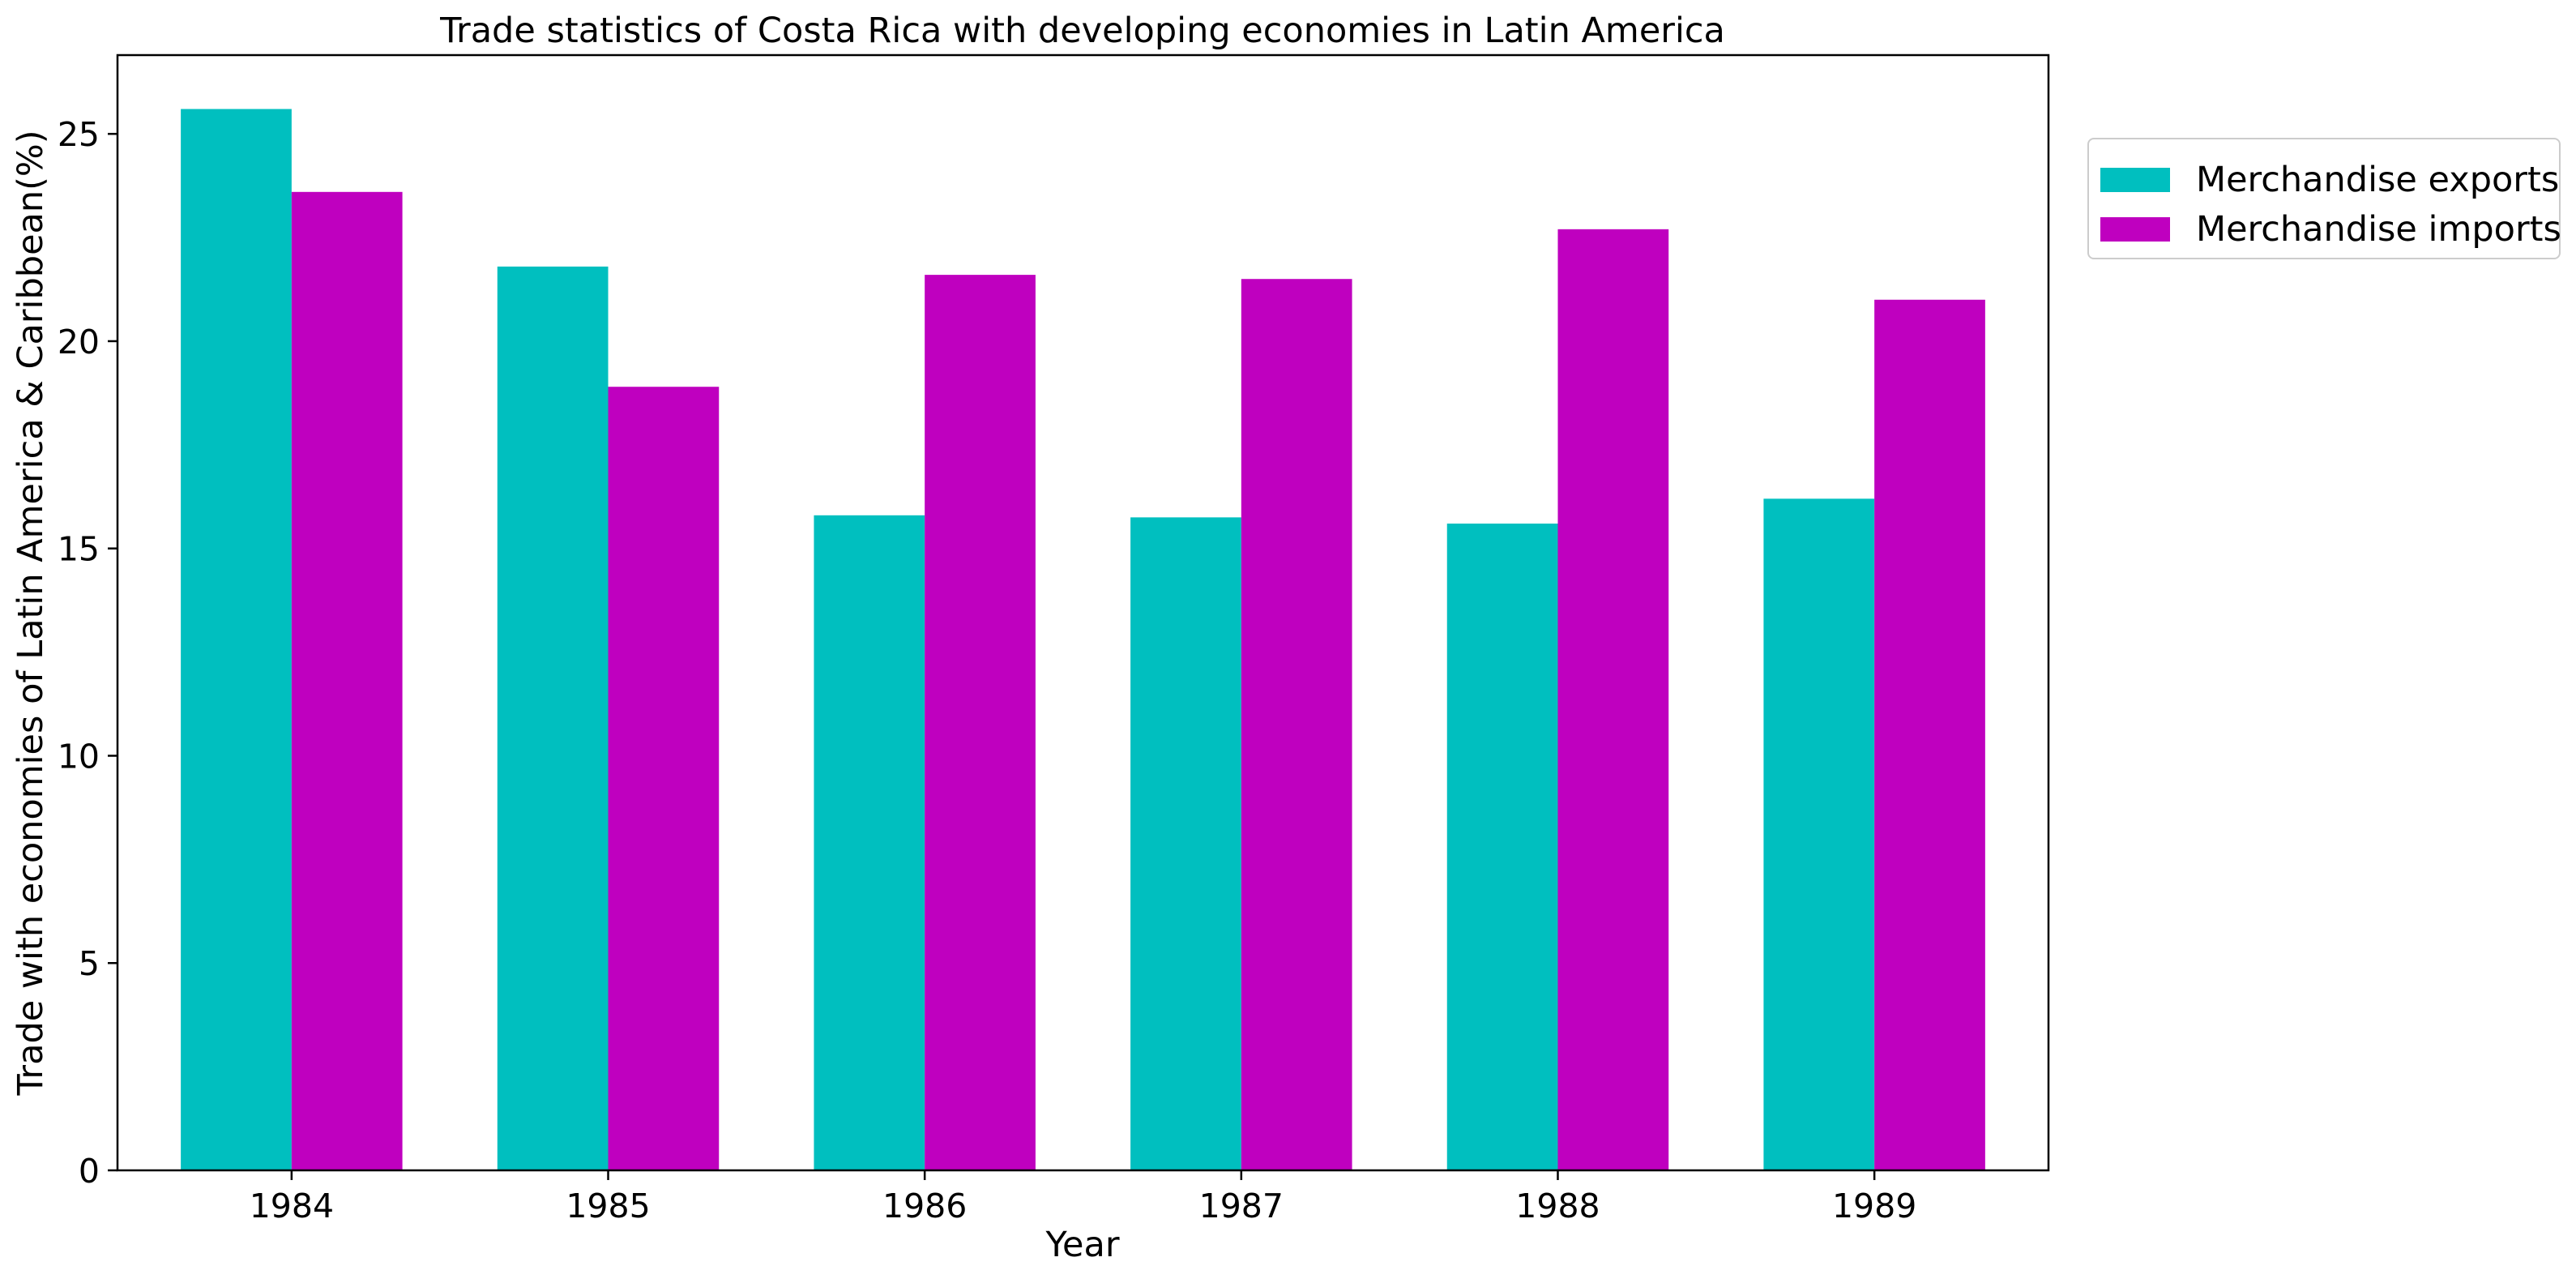 Image resolution: width=2576 pixels, height=1283 pixels. I want to click on legend-swatch-exports, so click(2135, 180).